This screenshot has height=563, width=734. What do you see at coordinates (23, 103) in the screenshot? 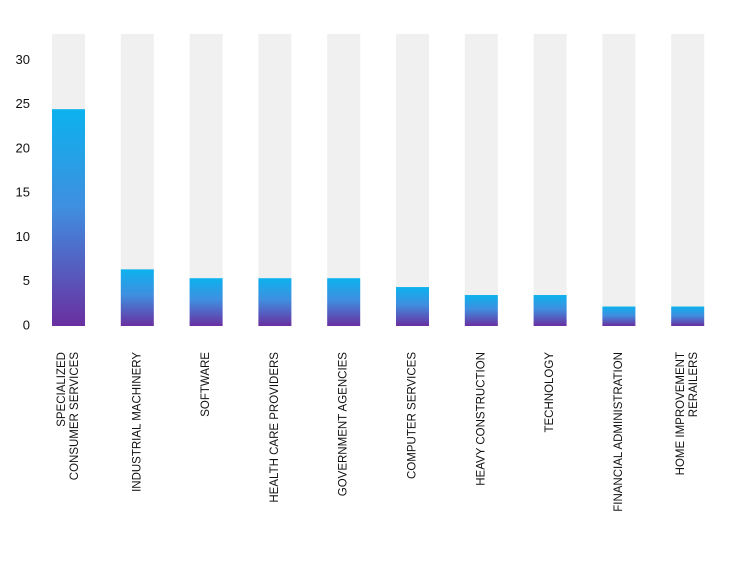
I see `y-tick-label: 25` at bounding box center [23, 103].